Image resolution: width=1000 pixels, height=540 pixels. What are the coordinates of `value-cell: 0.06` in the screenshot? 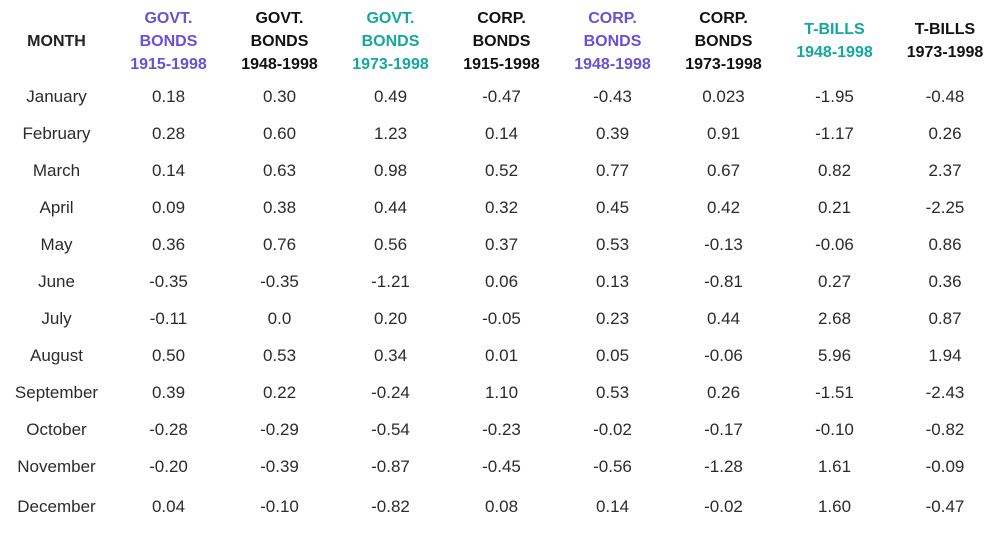 It's located at (501, 281).